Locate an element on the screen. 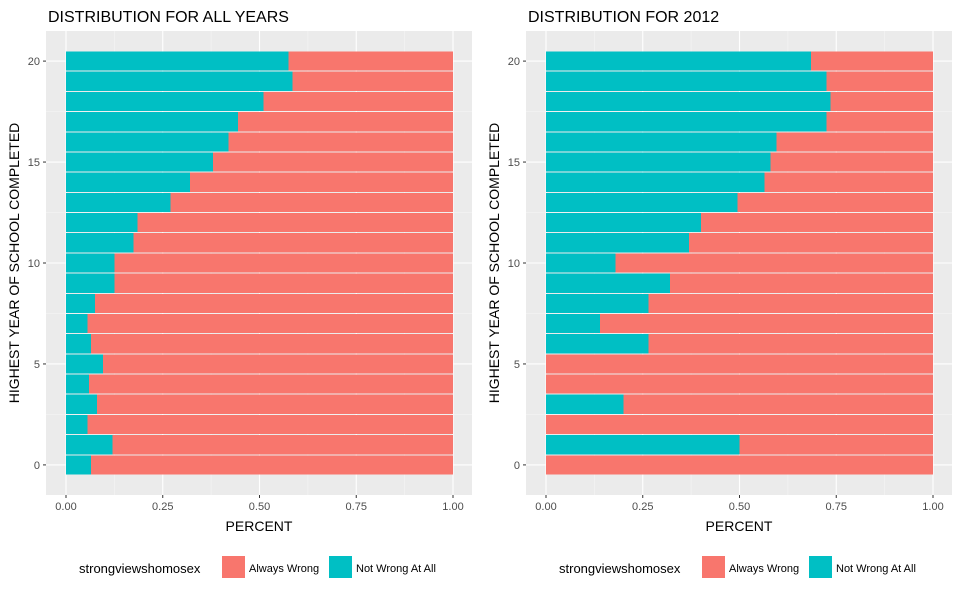  chart-title: DISTRIBUTION FOR ALL YEARS is located at coordinates (168, 17).